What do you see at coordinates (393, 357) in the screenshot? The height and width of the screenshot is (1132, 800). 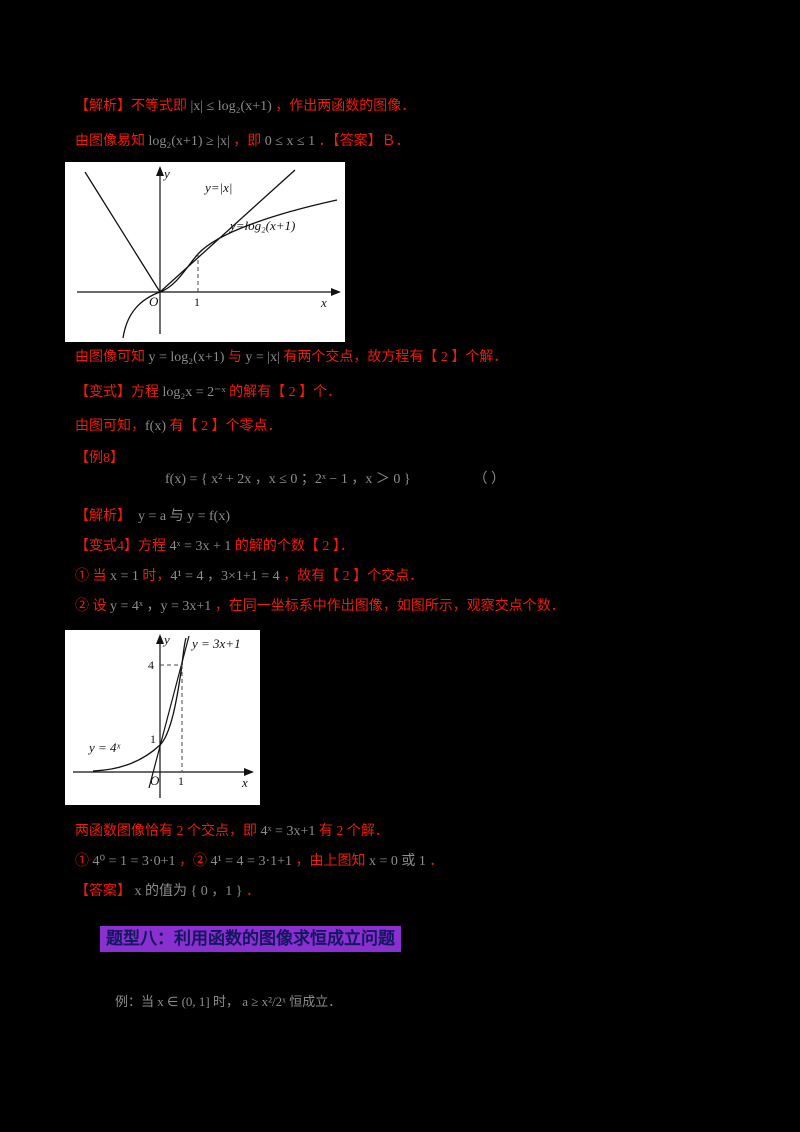 I see `text-segment: 有两个交点，故方程有【 2 】个解．` at bounding box center [393, 357].